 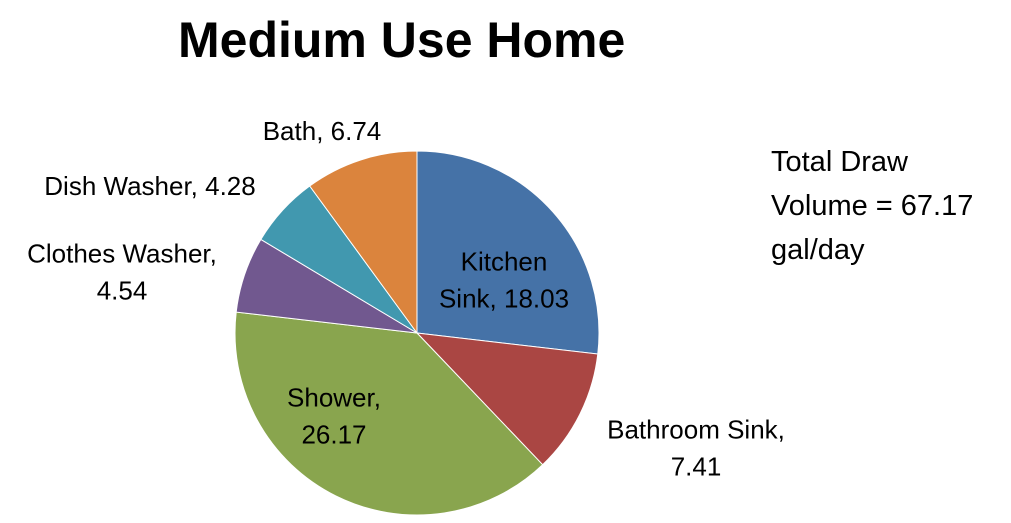 I want to click on total-note-line-2: Volume = 67.17, so click(x=872, y=206).